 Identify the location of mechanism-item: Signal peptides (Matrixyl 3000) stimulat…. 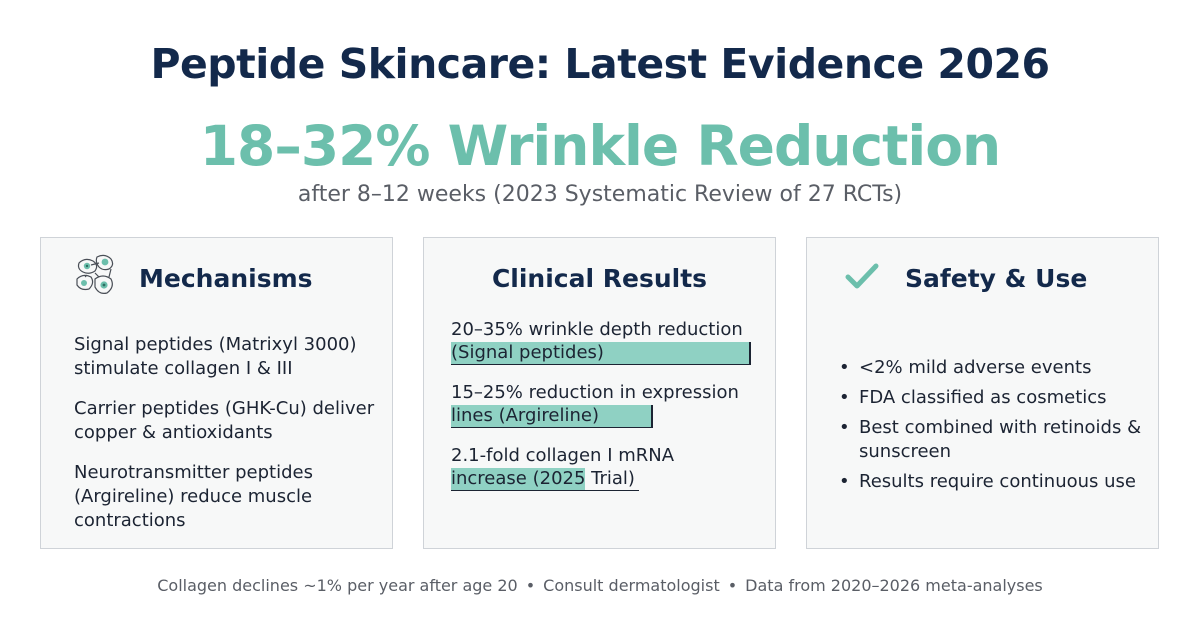
(215, 356).